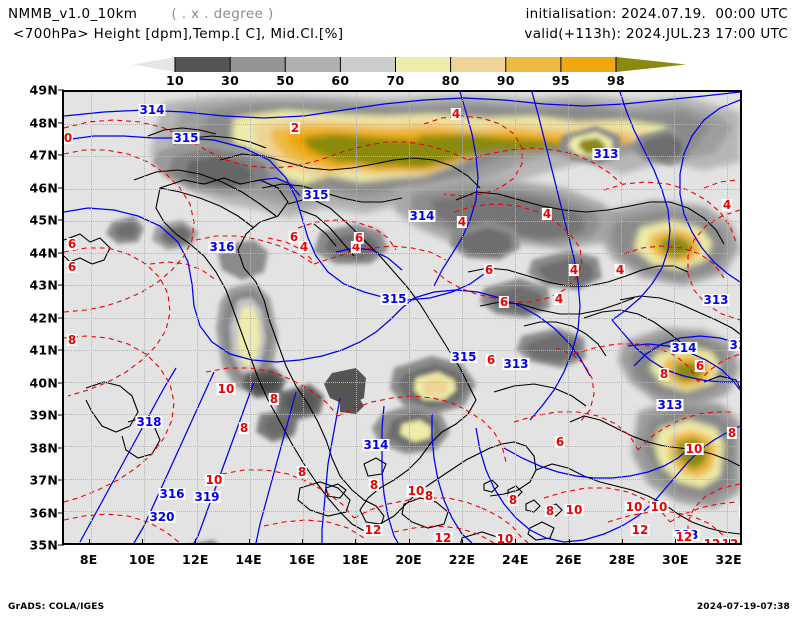 Image resolution: width=800 pixels, height=618 pixels. I want to click on model-degree-note: ( . x . degree ), so click(222, 14).